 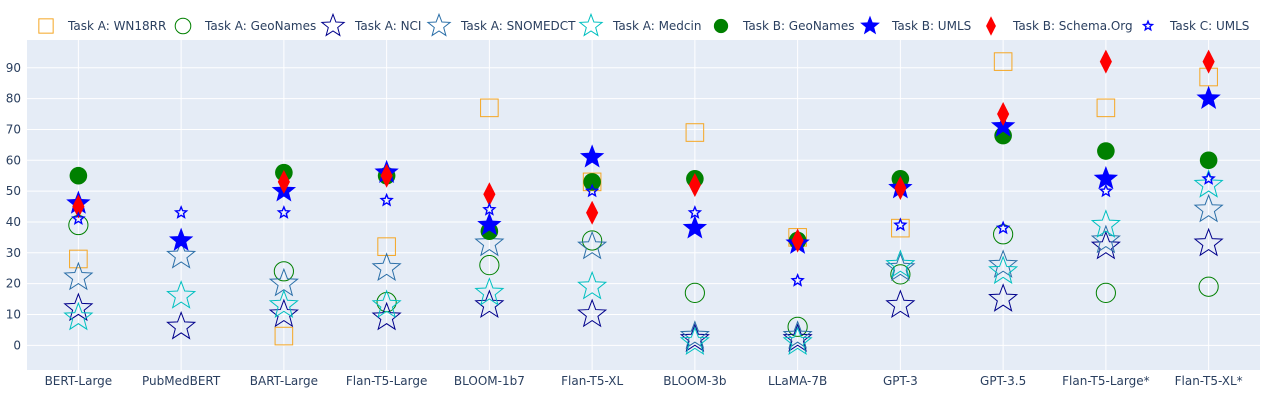 What do you see at coordinates (13, 129) in the screenshot?
I see `y-tick-label: 70` at bounding box center [13, 129].